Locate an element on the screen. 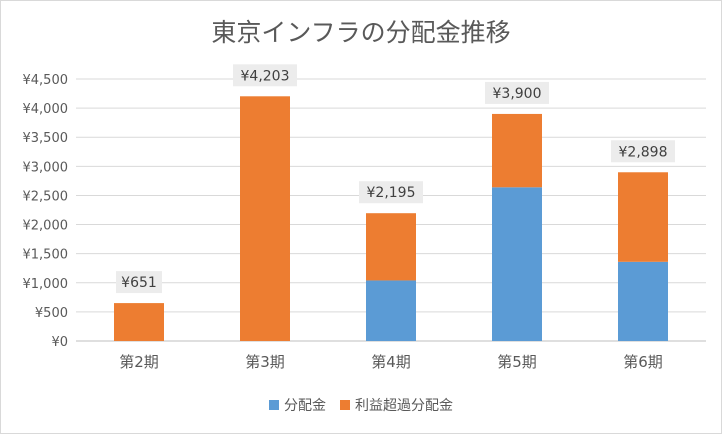  legend-label-distribution: 分配金 is located at coordinates (305, 406).